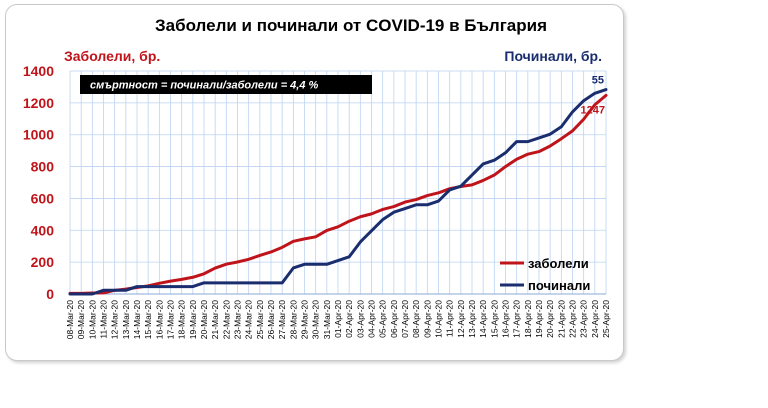  I want to click on y-left-tick-label: 200, so click(43, 262).